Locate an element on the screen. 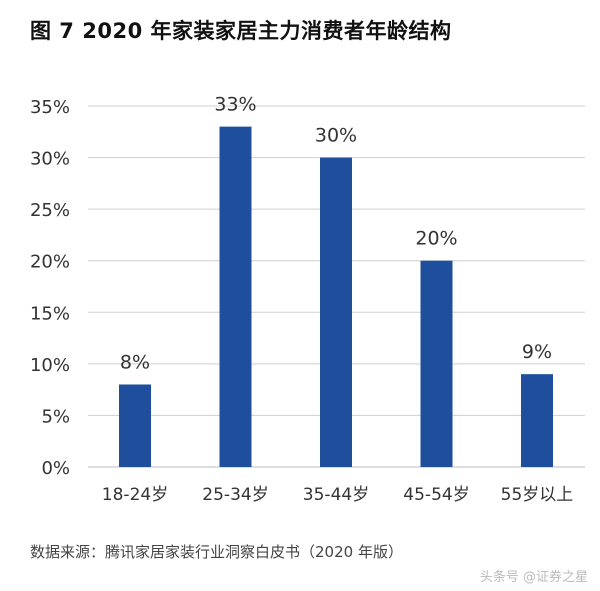  data-label: 9% is located at coordinates (537, 352).